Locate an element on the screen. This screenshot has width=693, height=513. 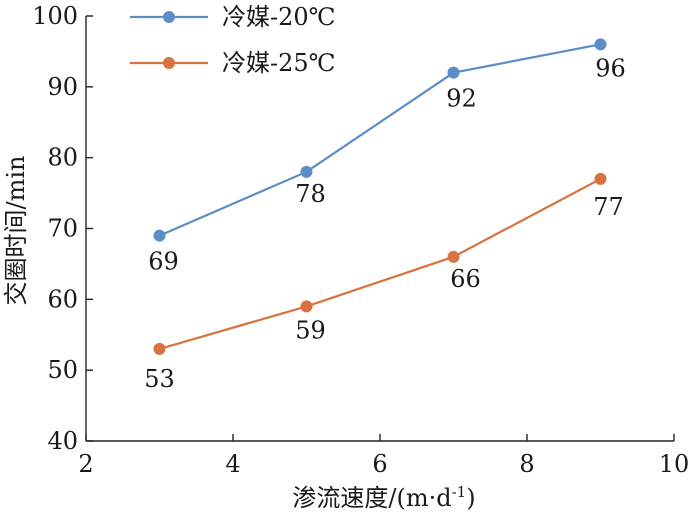
data-label: 96 is located at coordinates (610, 68).